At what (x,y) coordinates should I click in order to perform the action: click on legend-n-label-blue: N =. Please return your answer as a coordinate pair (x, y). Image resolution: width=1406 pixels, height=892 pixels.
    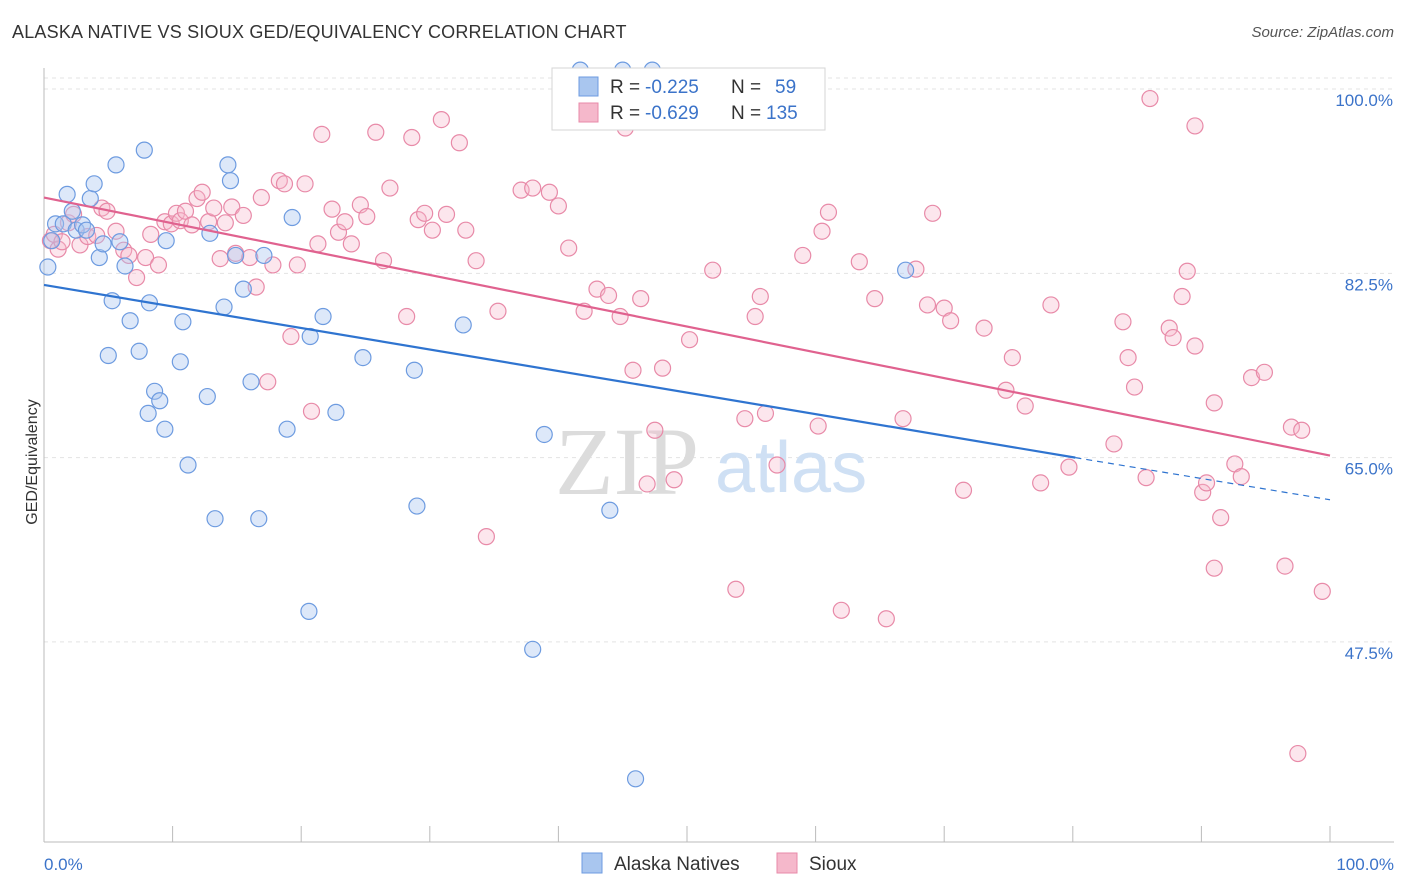
    Looking at the image, I should click on (746, 87).